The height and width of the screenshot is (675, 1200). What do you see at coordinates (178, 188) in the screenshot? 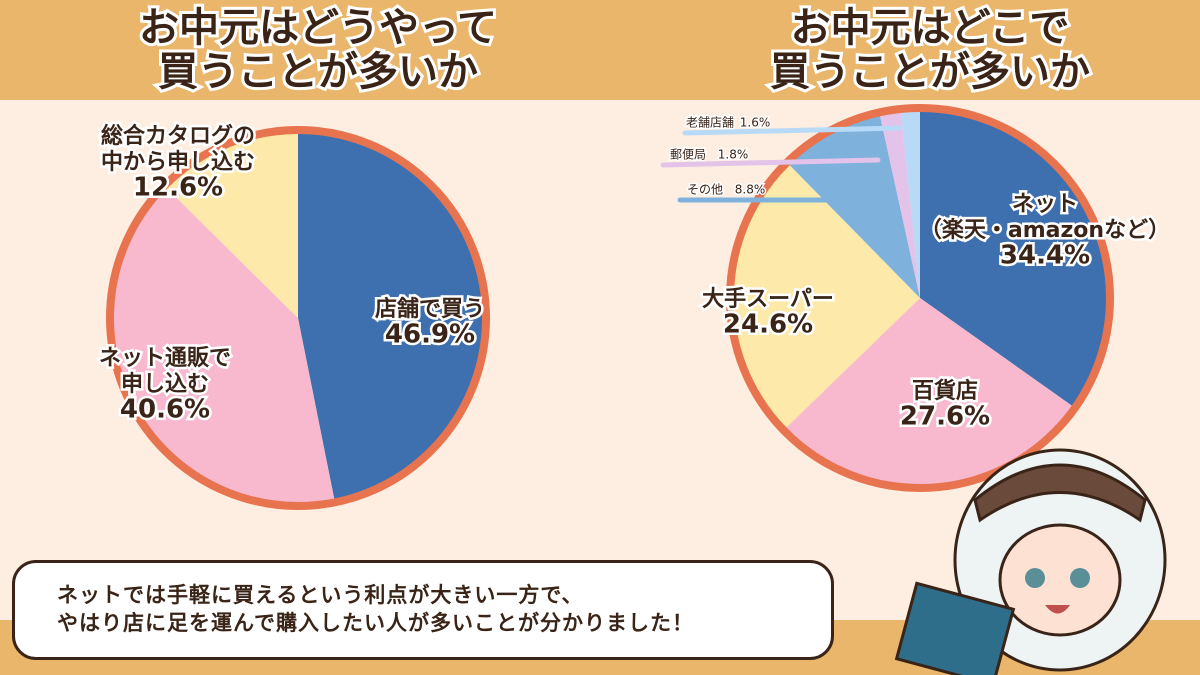
I see `value-label: 12.6%` at bounding box center [178, 188].